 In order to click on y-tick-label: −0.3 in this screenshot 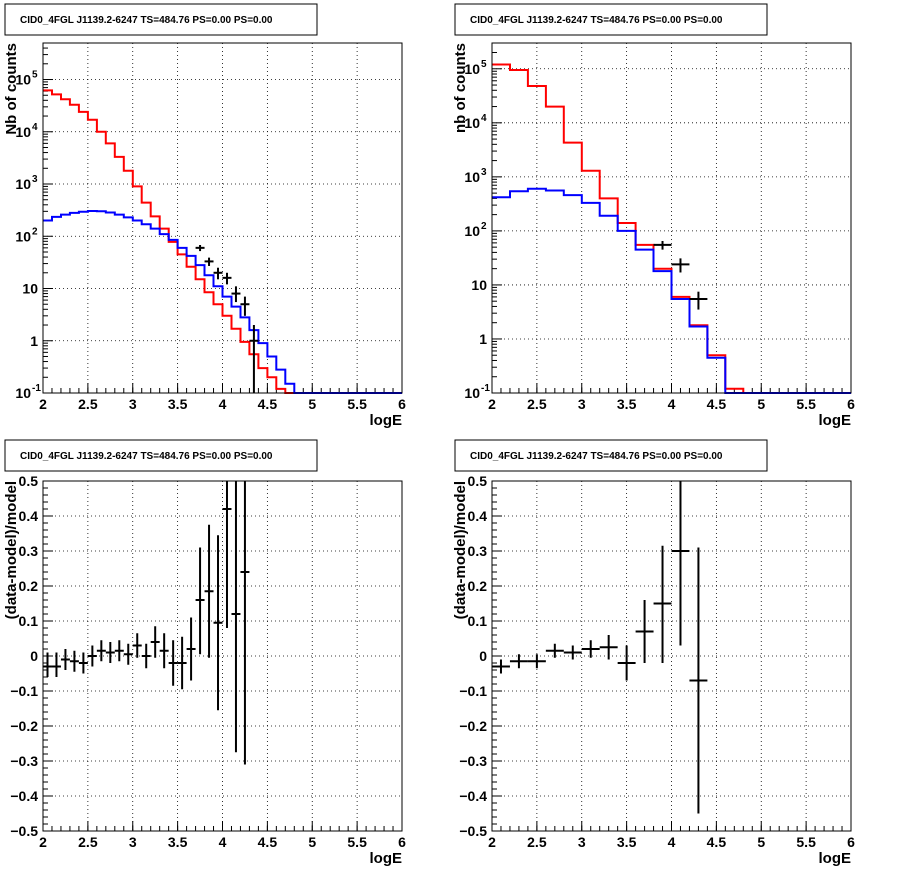, I will do `click(24, 761)`.